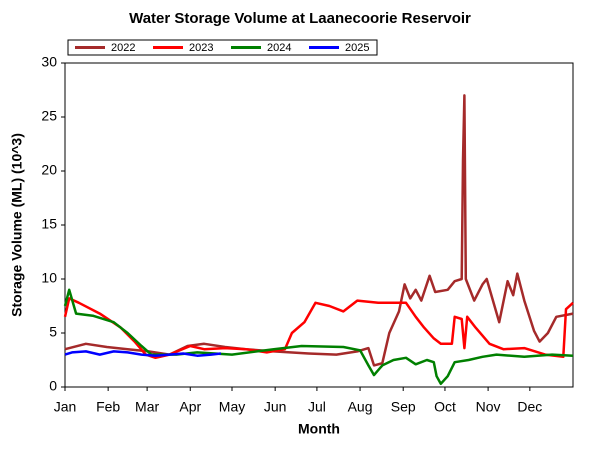 This screenshot has width=600, height=450. I want to click on x-tick-label: Aug, so click(360, 407).